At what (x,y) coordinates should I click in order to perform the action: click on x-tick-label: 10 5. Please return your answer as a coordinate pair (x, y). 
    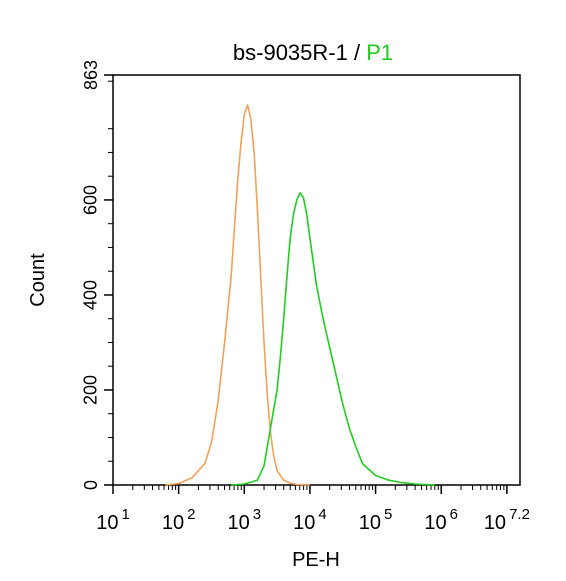
    Looking at the image, I should click on (376, 520).